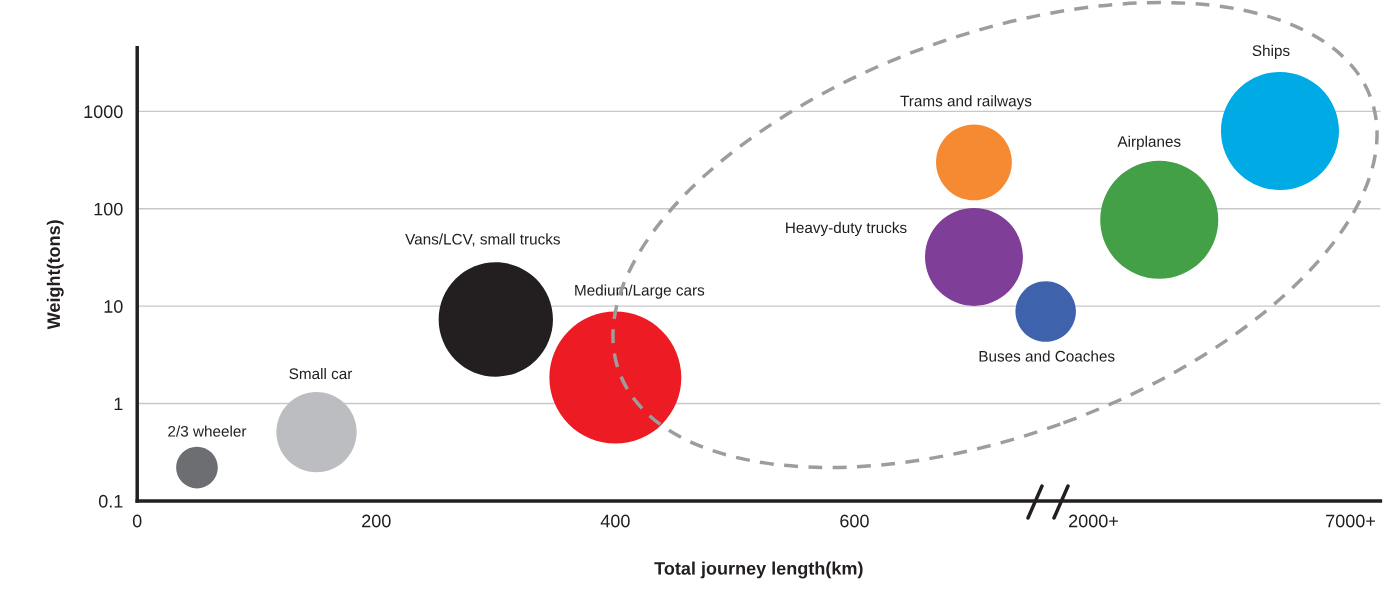 This screenshot has width=1400, height=605. I want to click on series-label: Ships, so click(1271, 52).